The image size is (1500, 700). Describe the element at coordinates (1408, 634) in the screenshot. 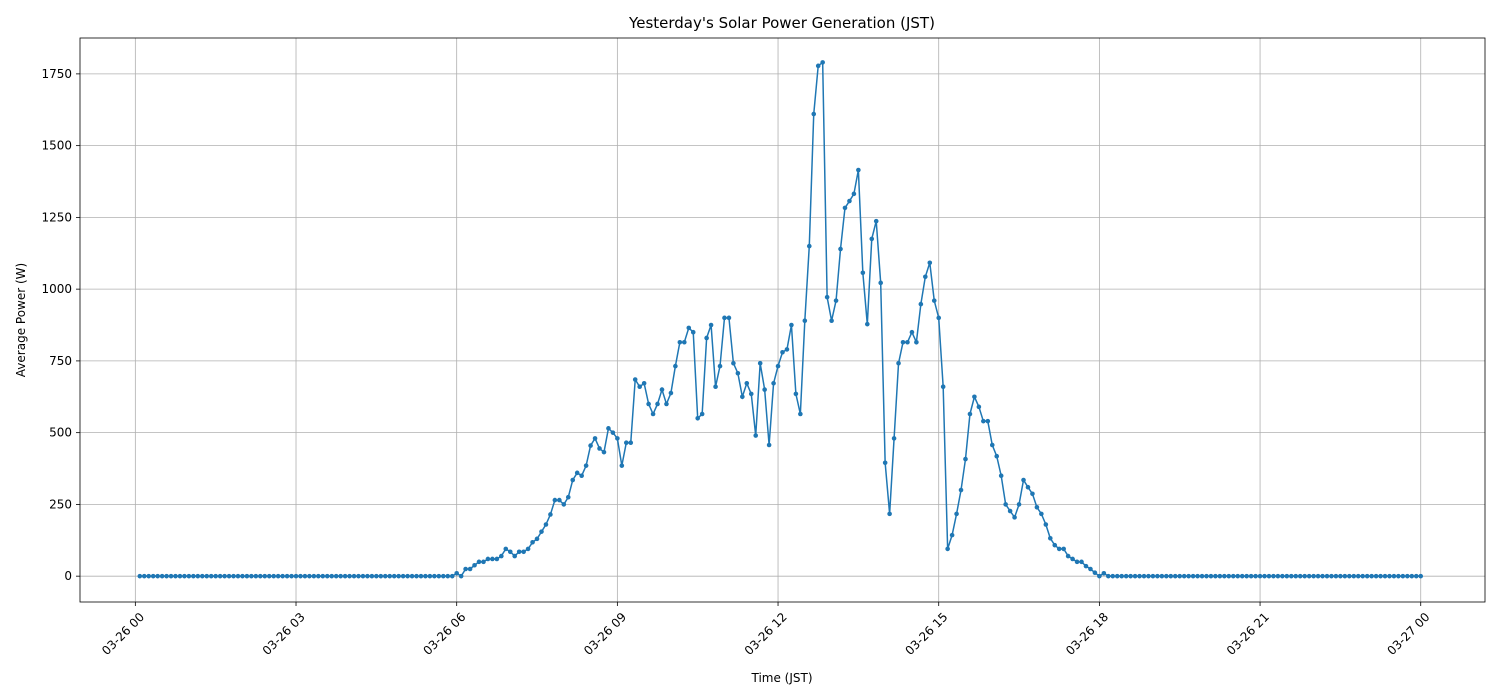

I see `x-tick-label: 03-27 00` at that location.